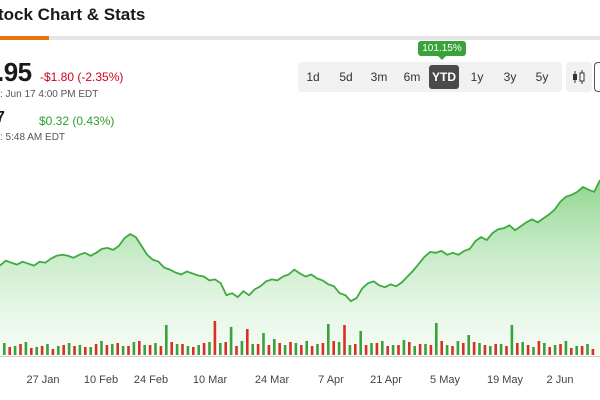 This screenshot has height=400, width=600. What do you see at coordinates (331, 380) in the screenshot?
I see `x-tick-label: 7 Apr` at bounding box center [331, 380].